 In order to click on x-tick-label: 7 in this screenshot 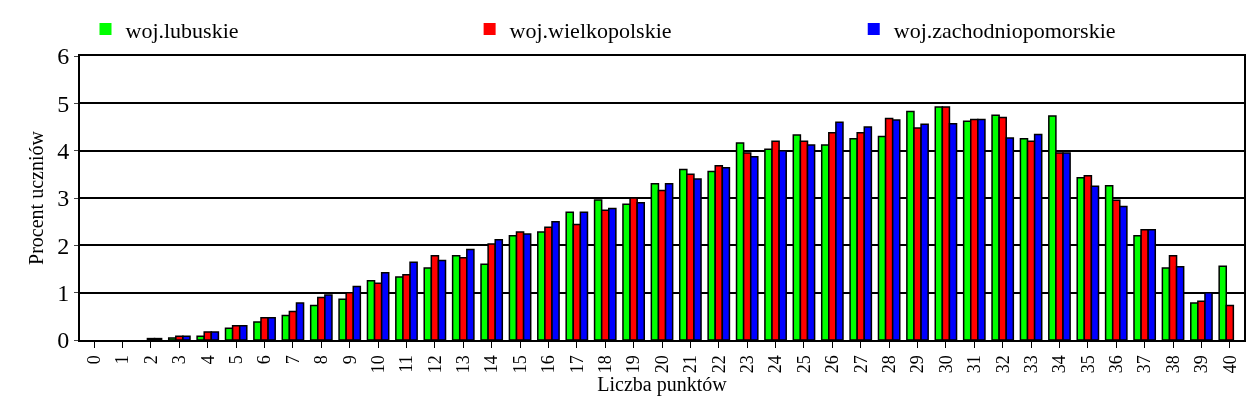, I will do `click(292, 360)`.